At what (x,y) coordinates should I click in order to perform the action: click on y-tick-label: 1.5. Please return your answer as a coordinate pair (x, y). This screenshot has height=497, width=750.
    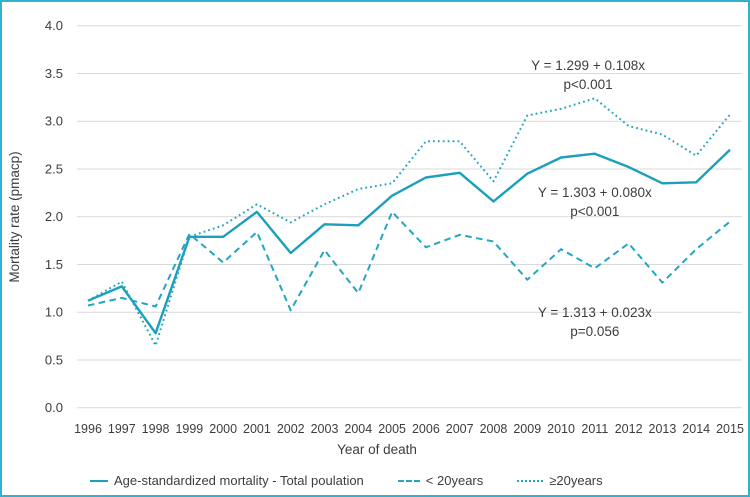
    Looking at the image, I should click on (54, 264).